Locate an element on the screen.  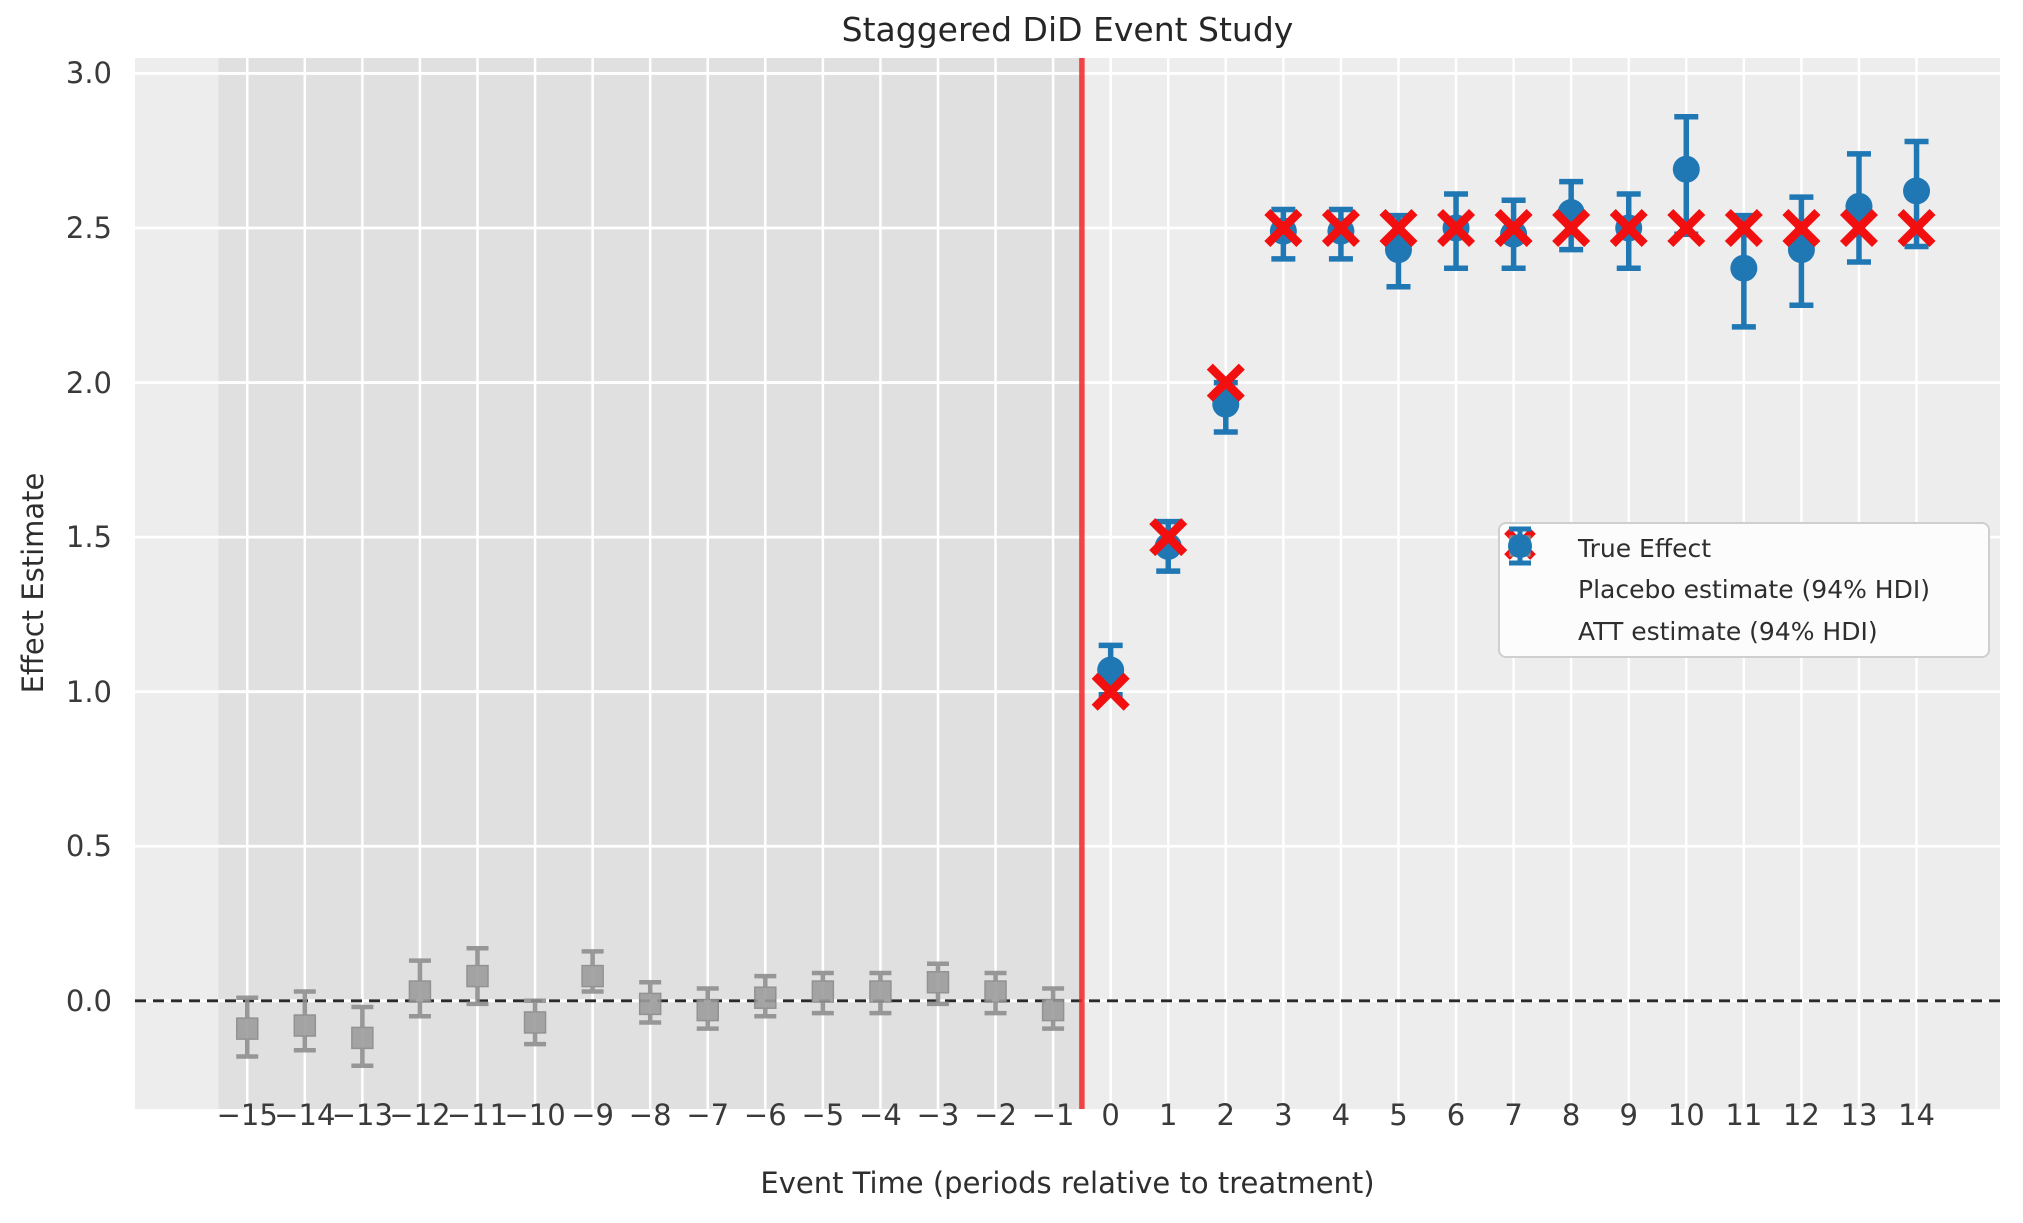
y-tick-label: 0.0 is located at coordinates (88, 1000).